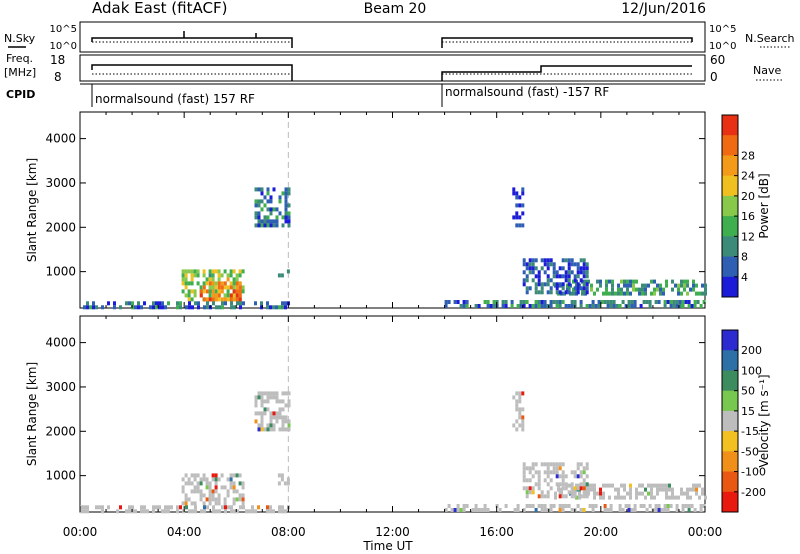 The image size is (800, 554). I want to click on colorbar-segment, so click(730, 462).